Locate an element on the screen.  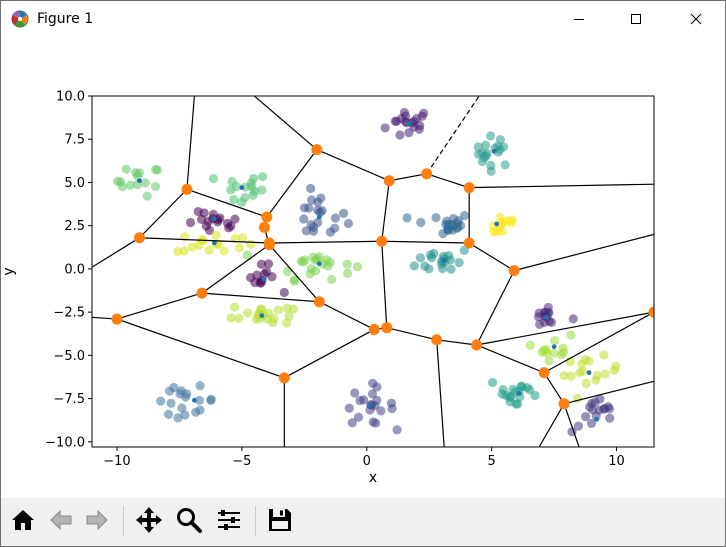
y-tick-label: −10.0 is located at coordinates (65, 442).